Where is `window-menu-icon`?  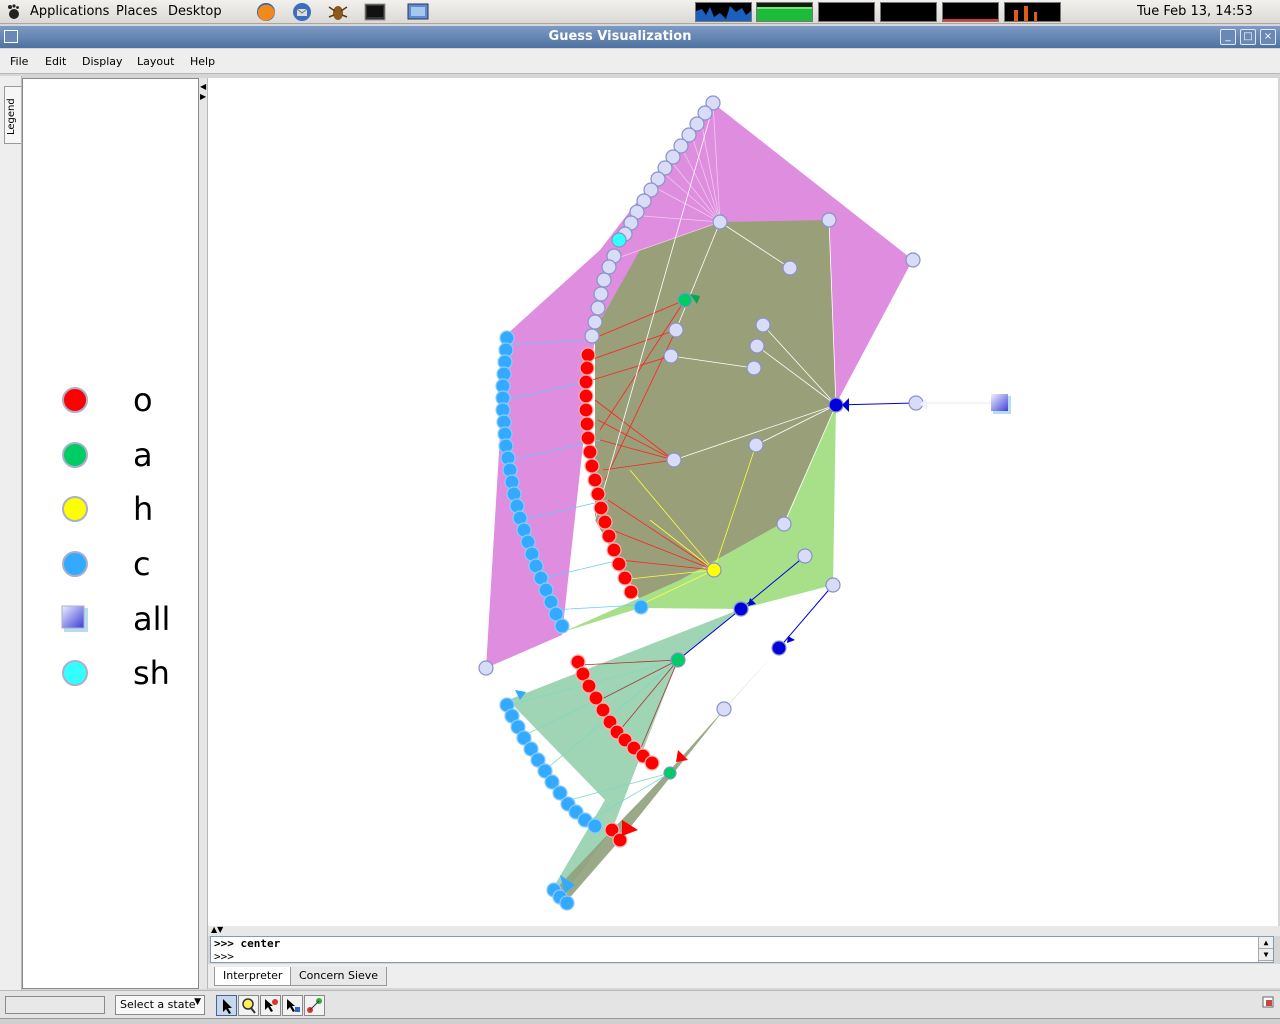 window-menu-icon is located at coordinates (11, 36).